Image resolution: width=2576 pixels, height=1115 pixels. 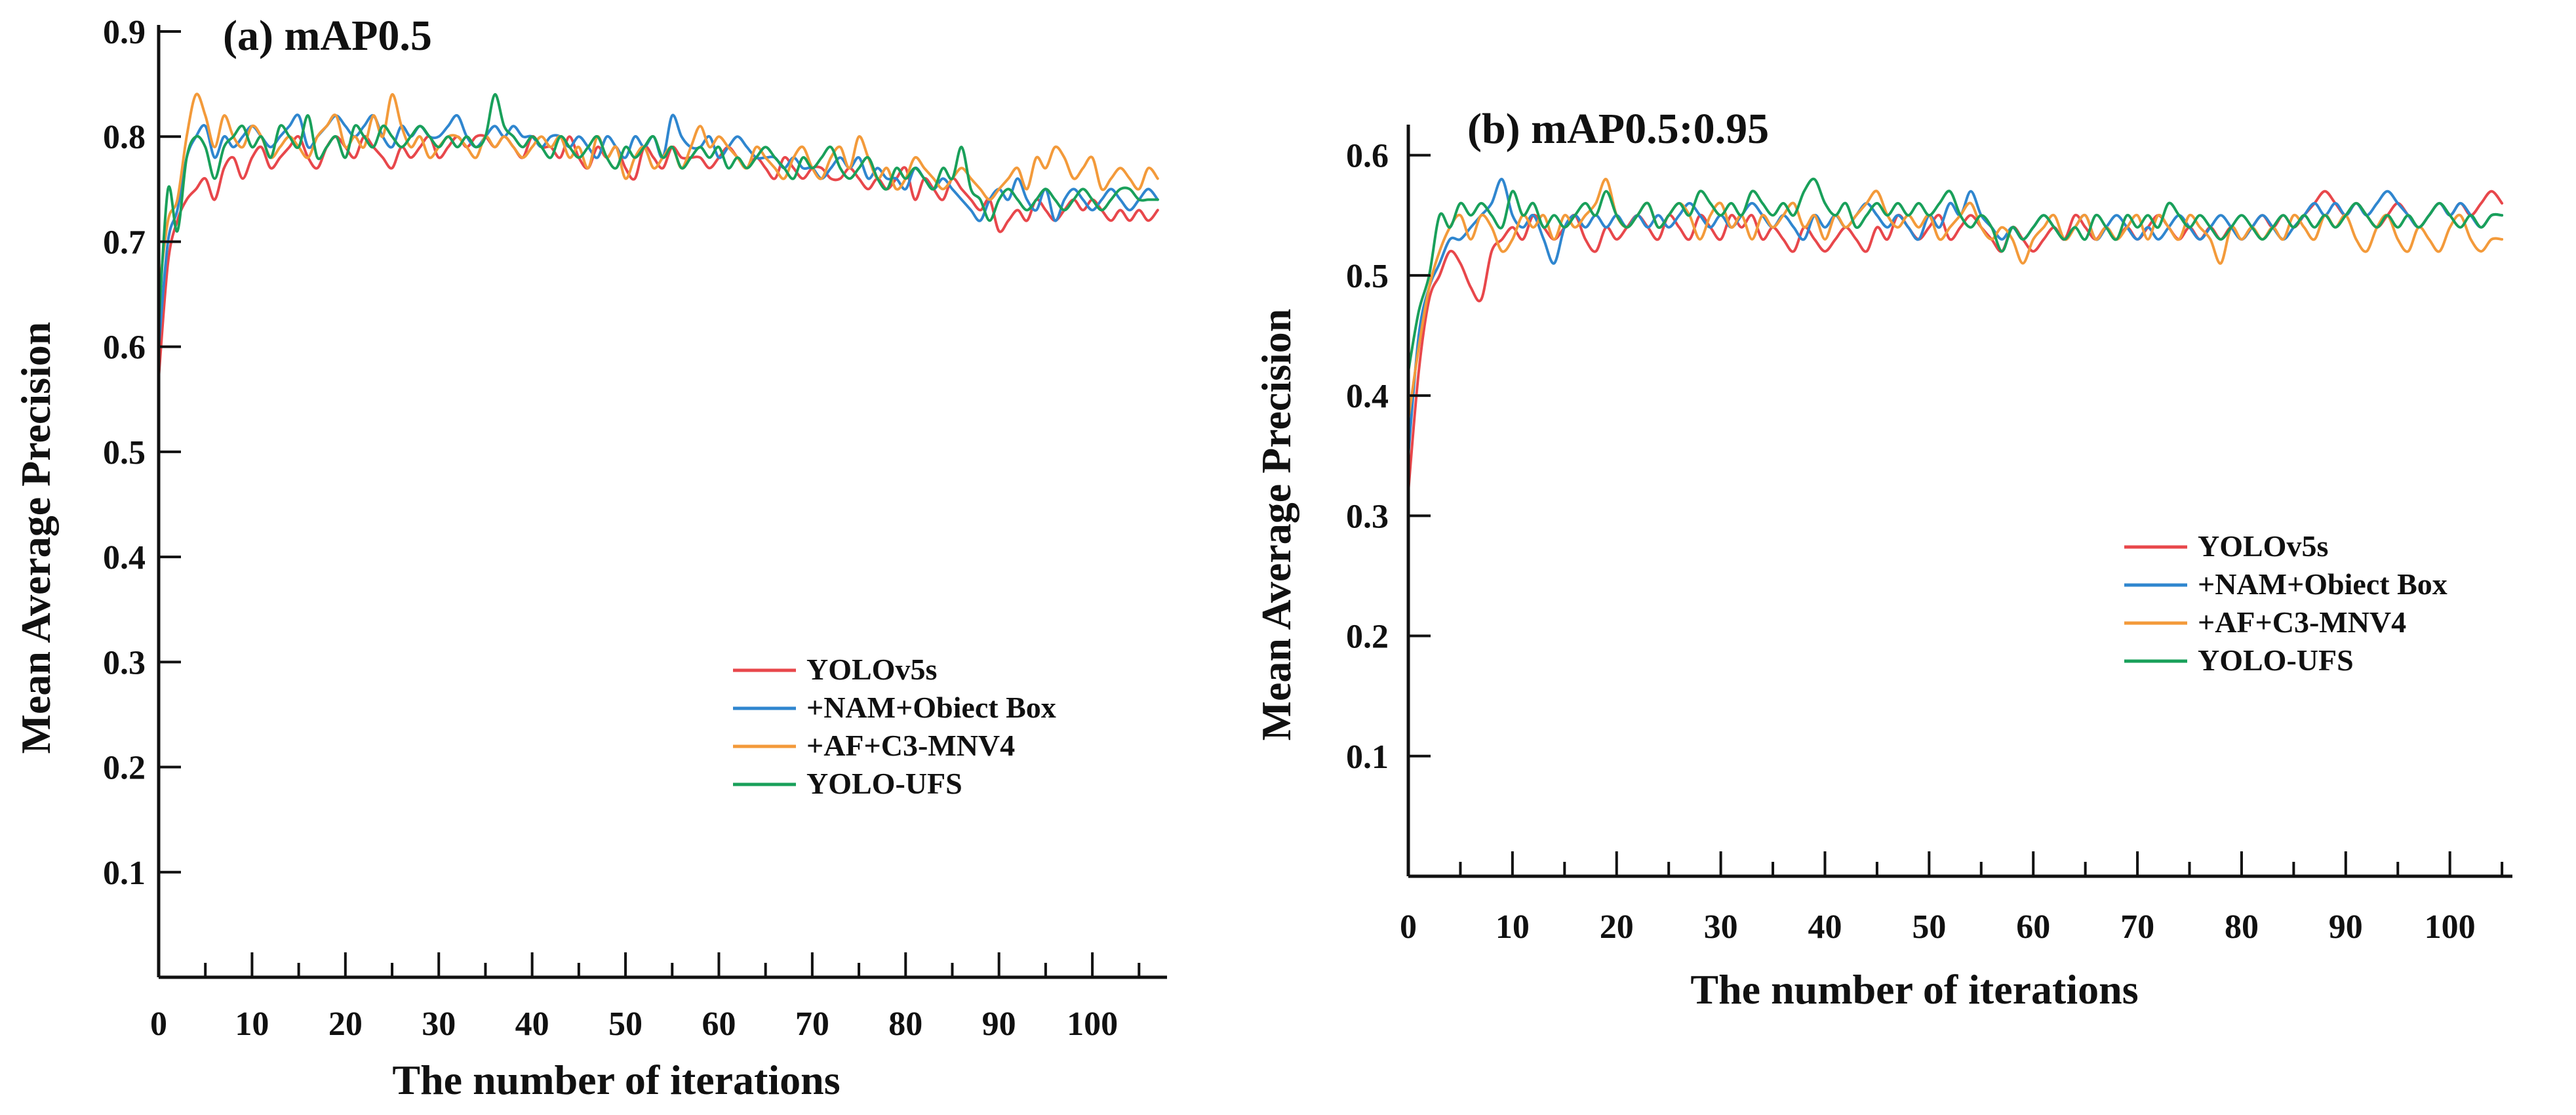 I want to click on chart-a-x-tick-label: 80, so click(x=905, y=1024).